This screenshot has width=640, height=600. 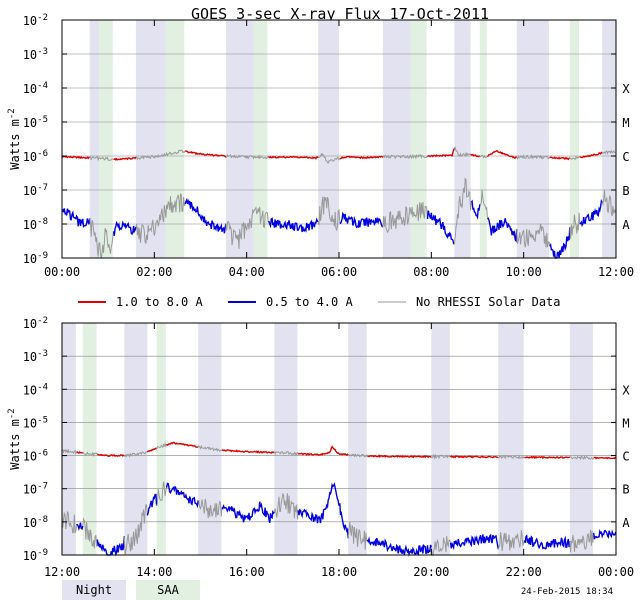 I want to click on x-tick-label: 14:00, so click(x=154, y=572).